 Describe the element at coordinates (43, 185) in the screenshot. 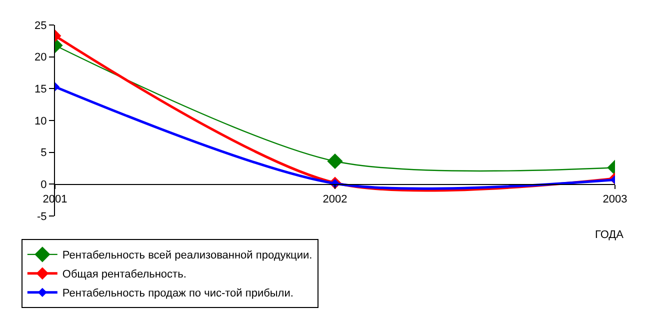

I see `y-tick-label: 0` at that location.